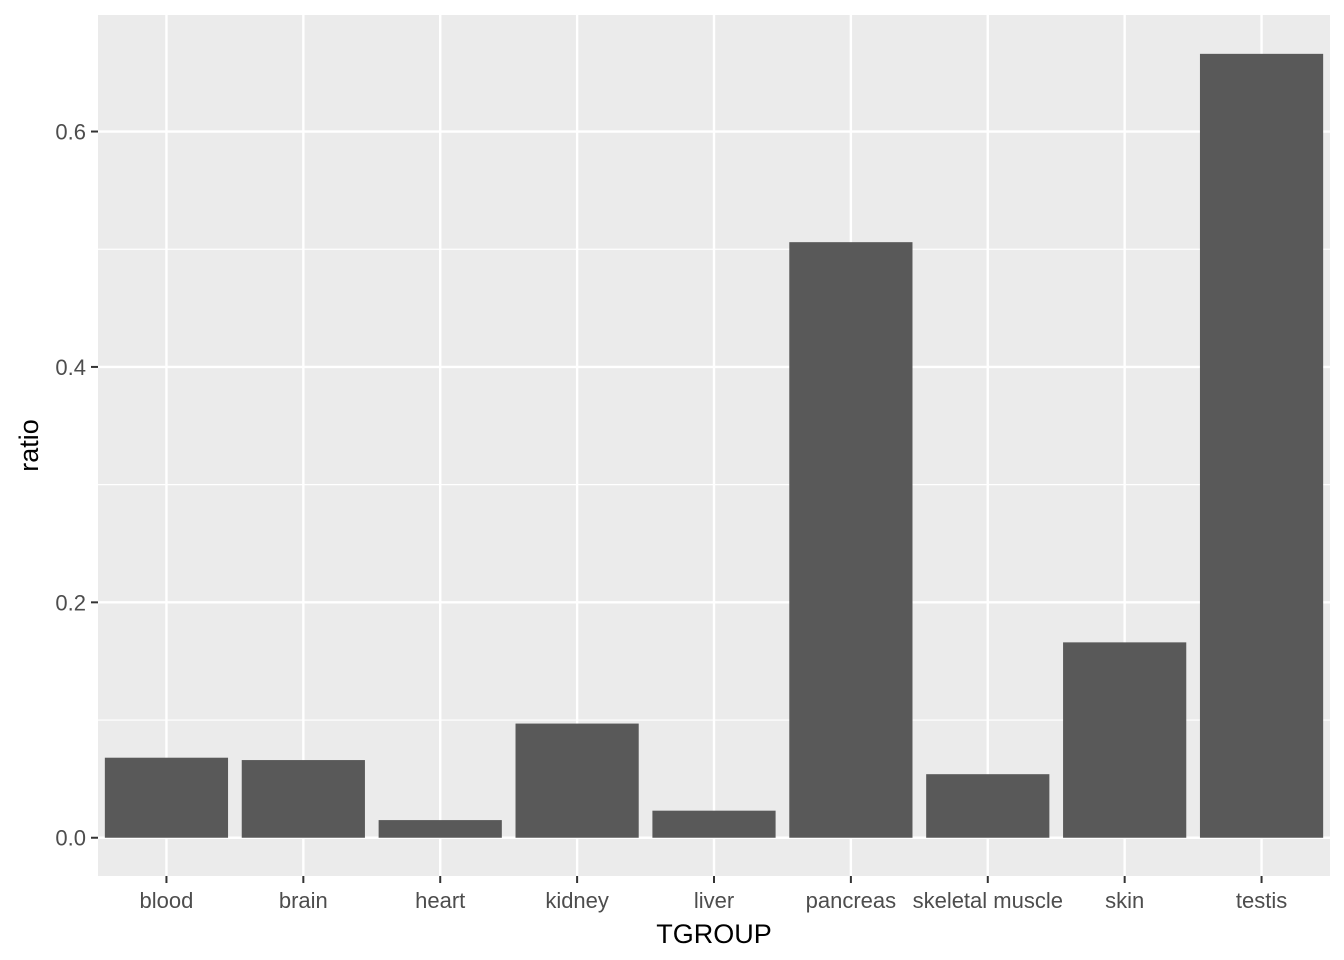 The width and height of the screenshot is (1344, 960). Describe the element at coordinates (1261, 900) in the screenshot. I see `x-tick-label: testis` at that location.